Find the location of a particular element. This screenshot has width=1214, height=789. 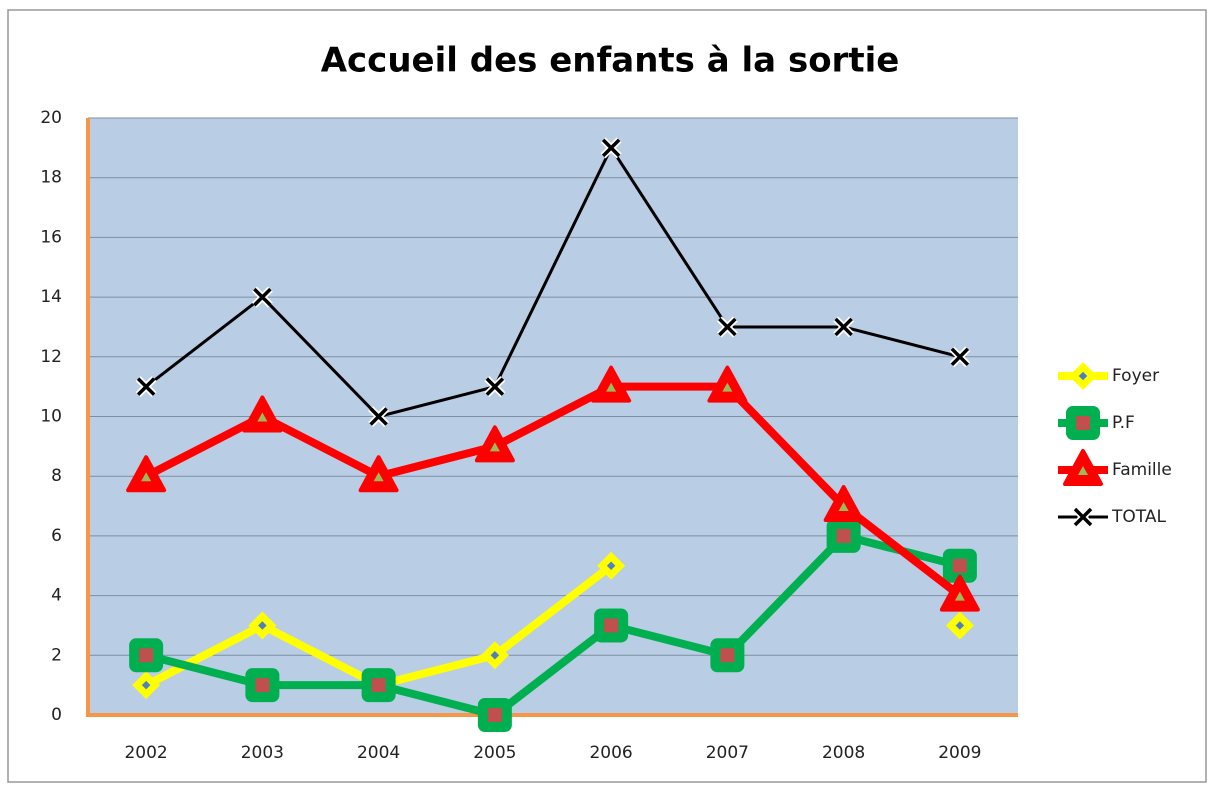

y-tick-label: 8 is located at coordinates (56, 476).